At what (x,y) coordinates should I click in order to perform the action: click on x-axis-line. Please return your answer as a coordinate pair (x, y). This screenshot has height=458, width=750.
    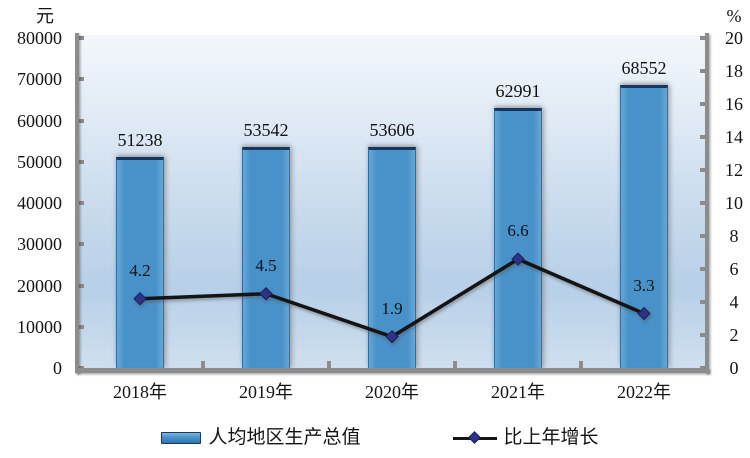
    Looking at the image, I should click on (392, 370).